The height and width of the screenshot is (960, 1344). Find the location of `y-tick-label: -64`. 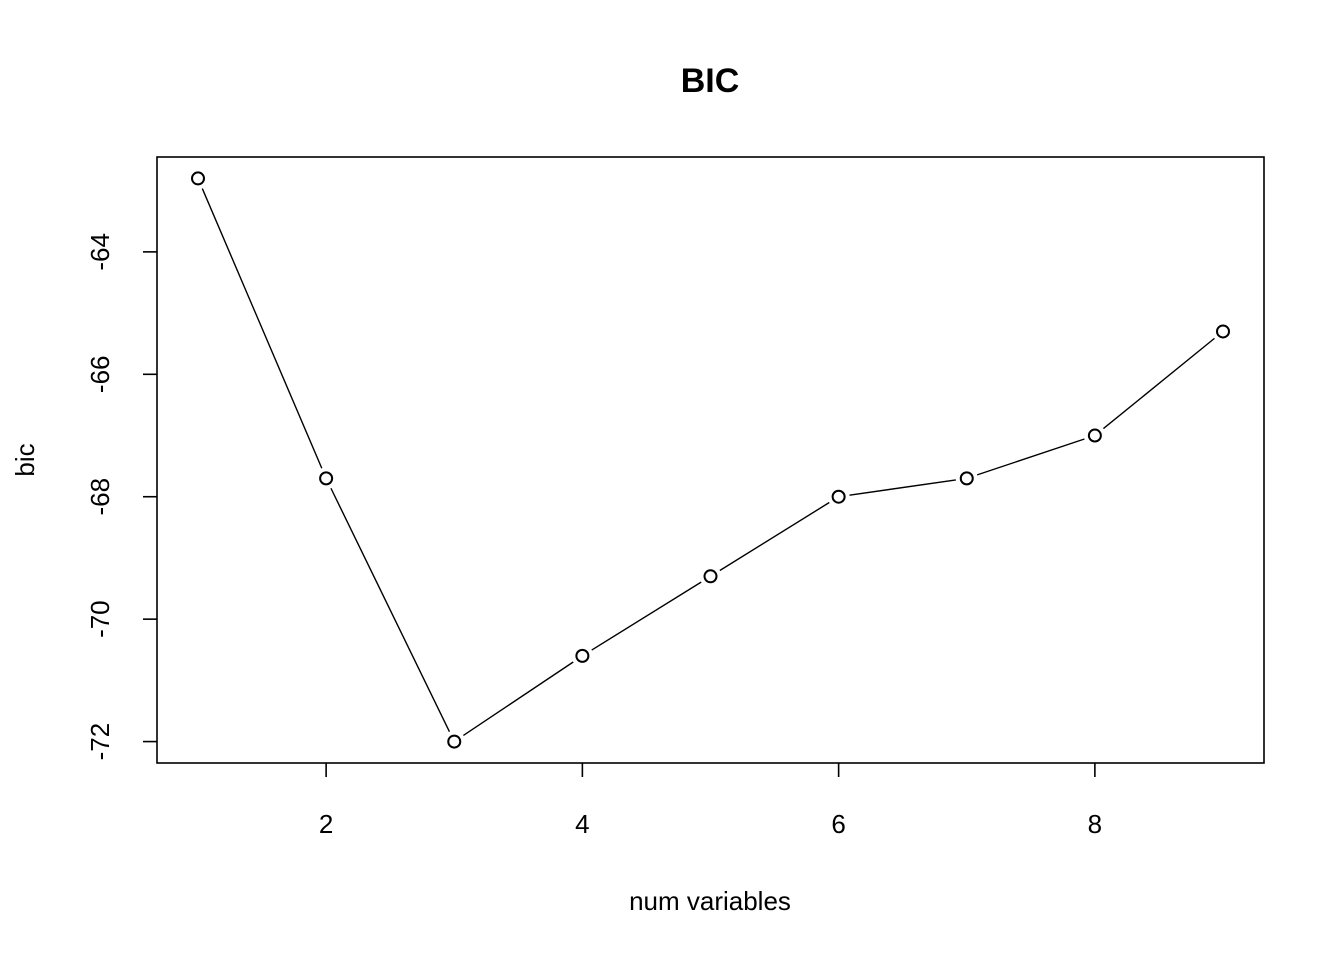

y-tick-label: -64 is located at coordinates (100, 252).